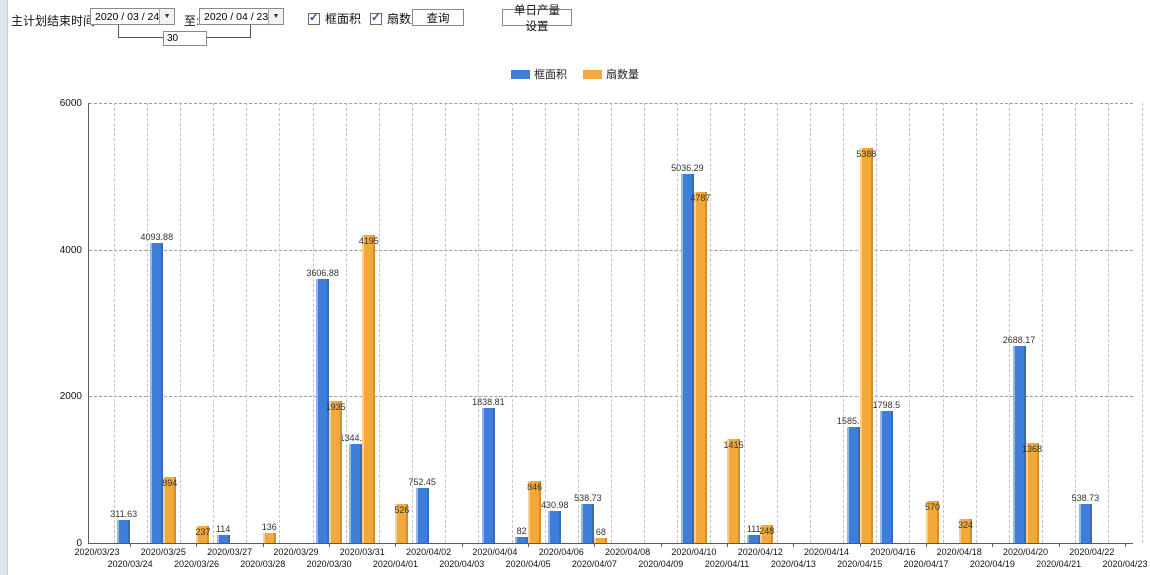 This screenshot has width=1150, height=575. I want to click on bar-value-label: 4195, so click(368, 241).